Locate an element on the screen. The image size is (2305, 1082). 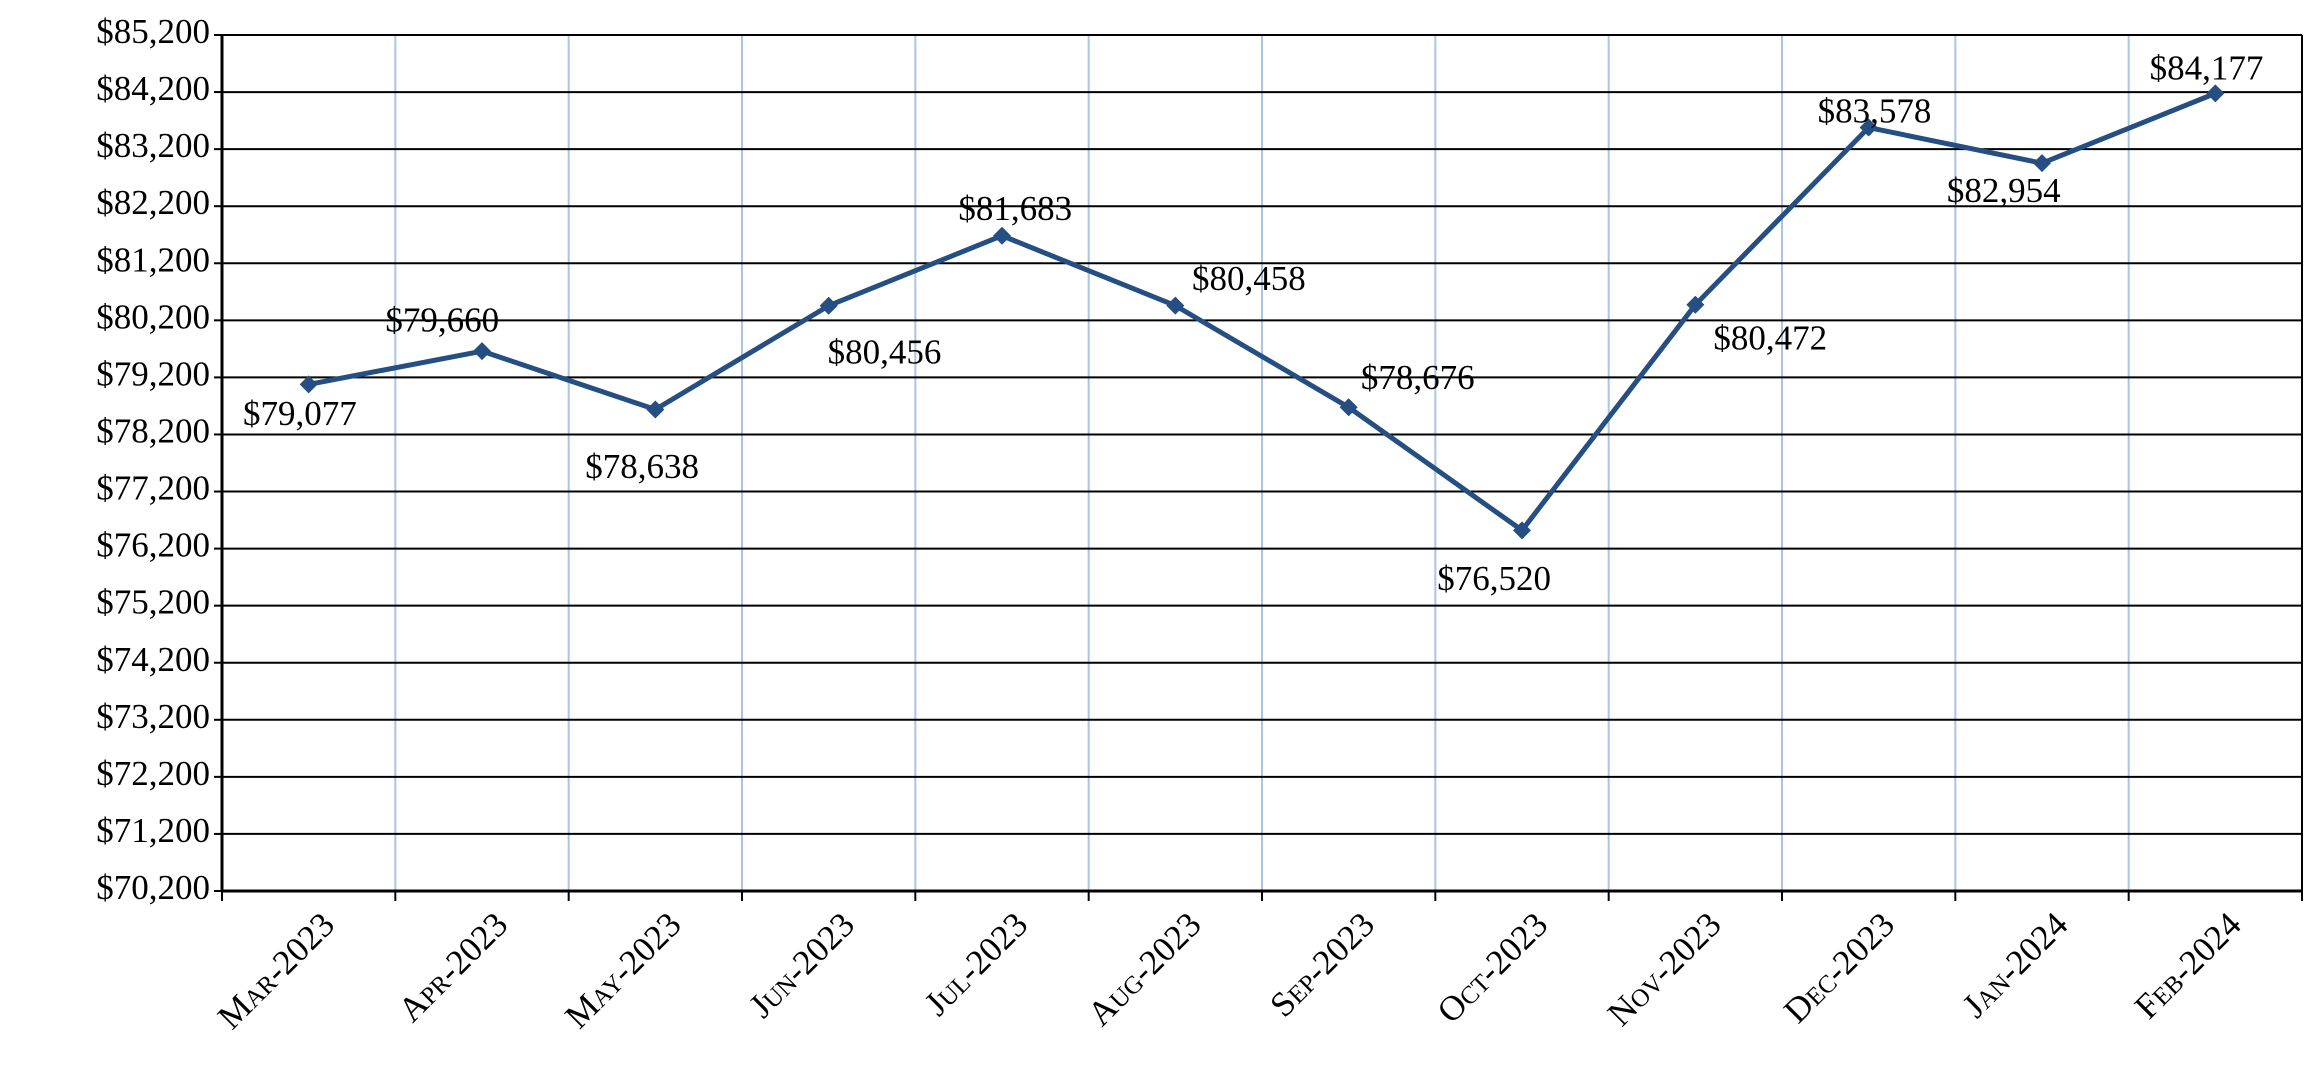
data-label: $76,520 is located at coordinates (1494, 578).